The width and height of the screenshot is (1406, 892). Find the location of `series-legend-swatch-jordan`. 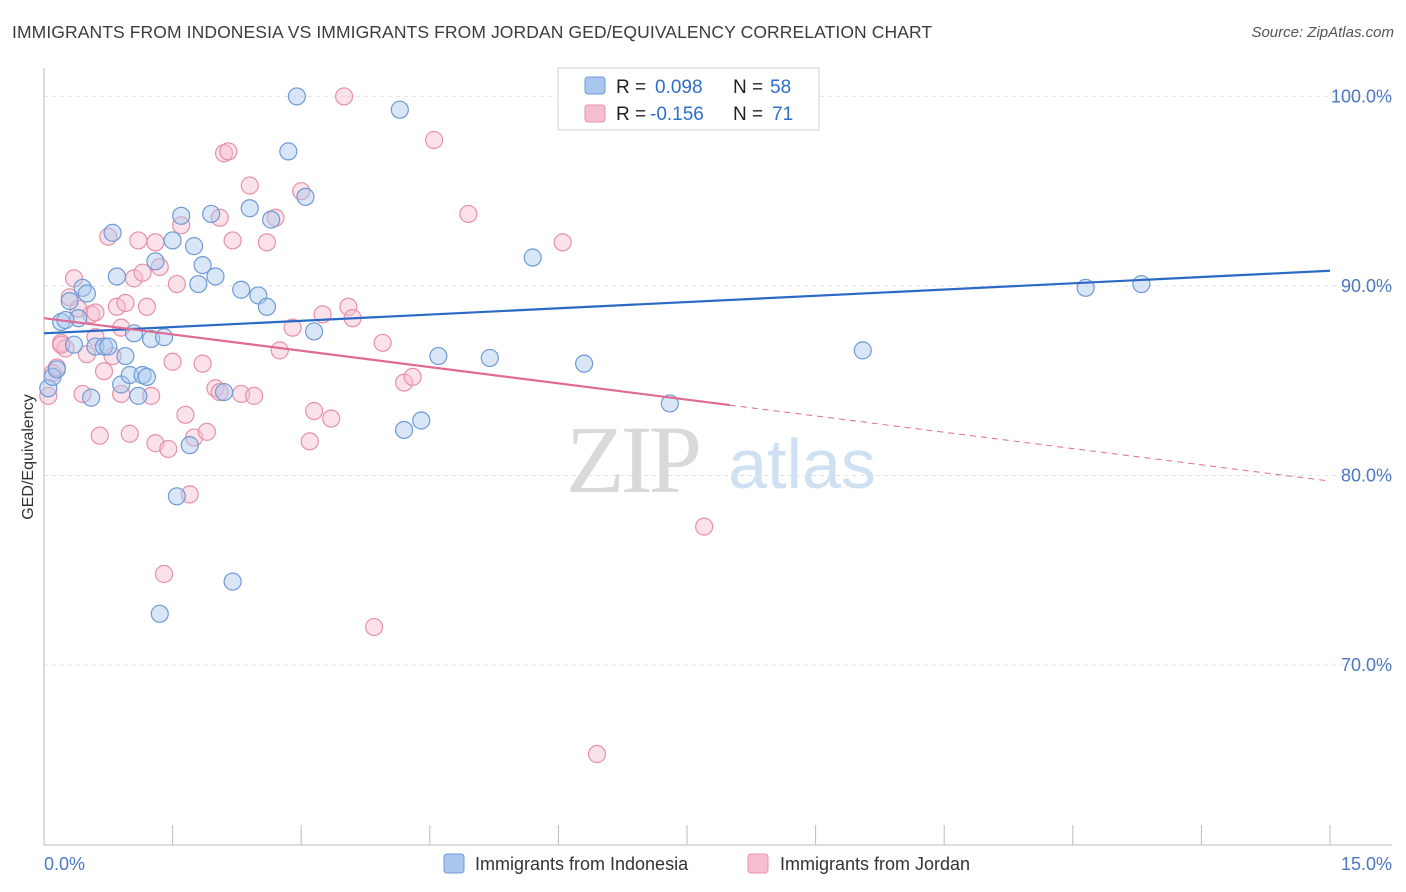

series-legend-swatch-jordan is located at coordinates (758, 863).